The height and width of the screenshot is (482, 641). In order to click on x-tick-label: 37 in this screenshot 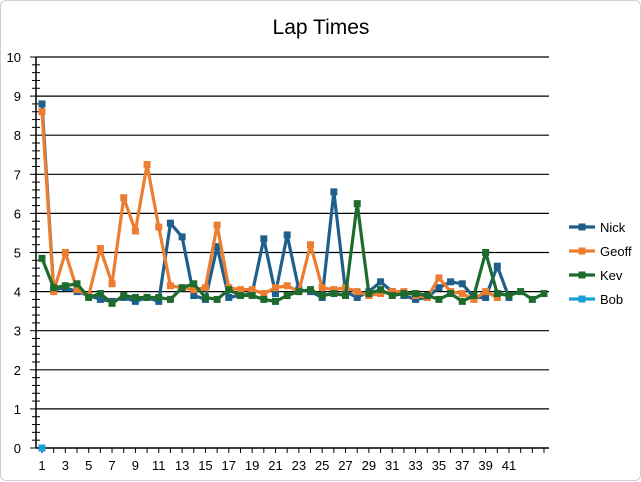, I will do `click(462, 465)`.